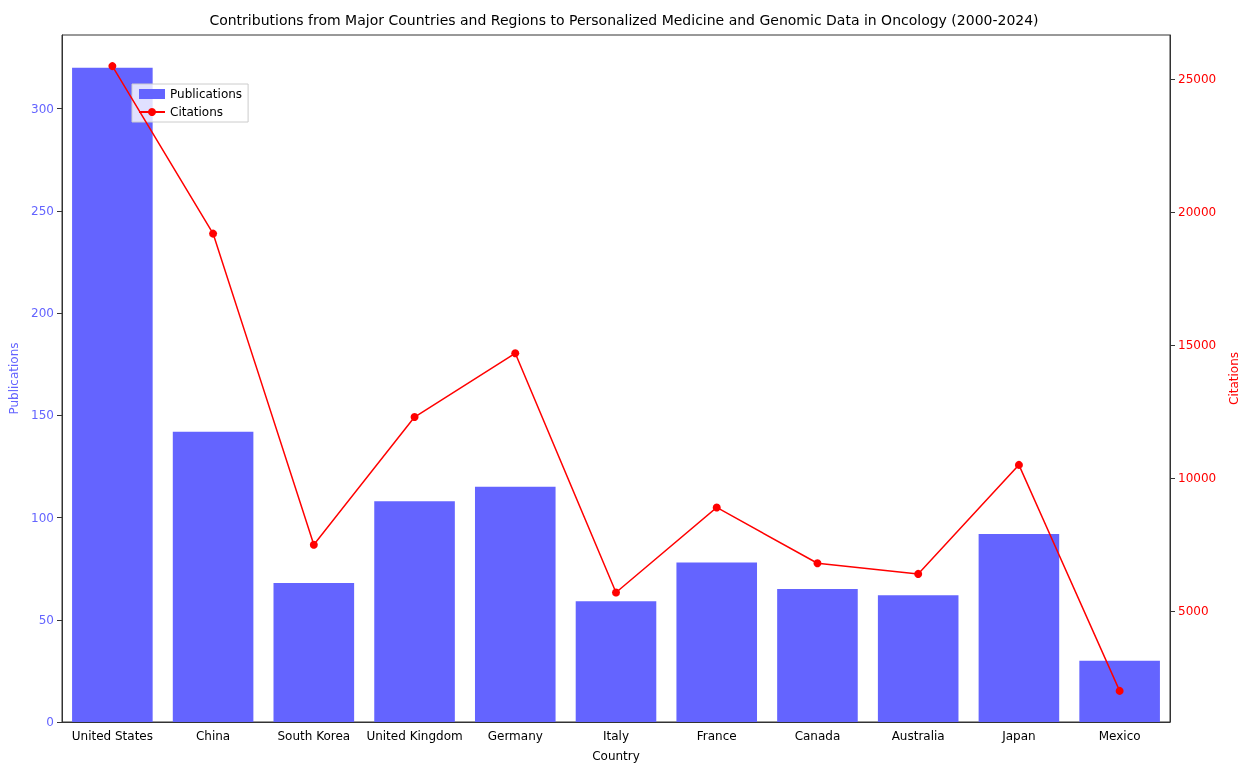  I want to click on chart-title: Contributions from Major Countries and Regions to Personalized Medicine and Genomic Data in Oncology (2000-2024), so click(624, 20).